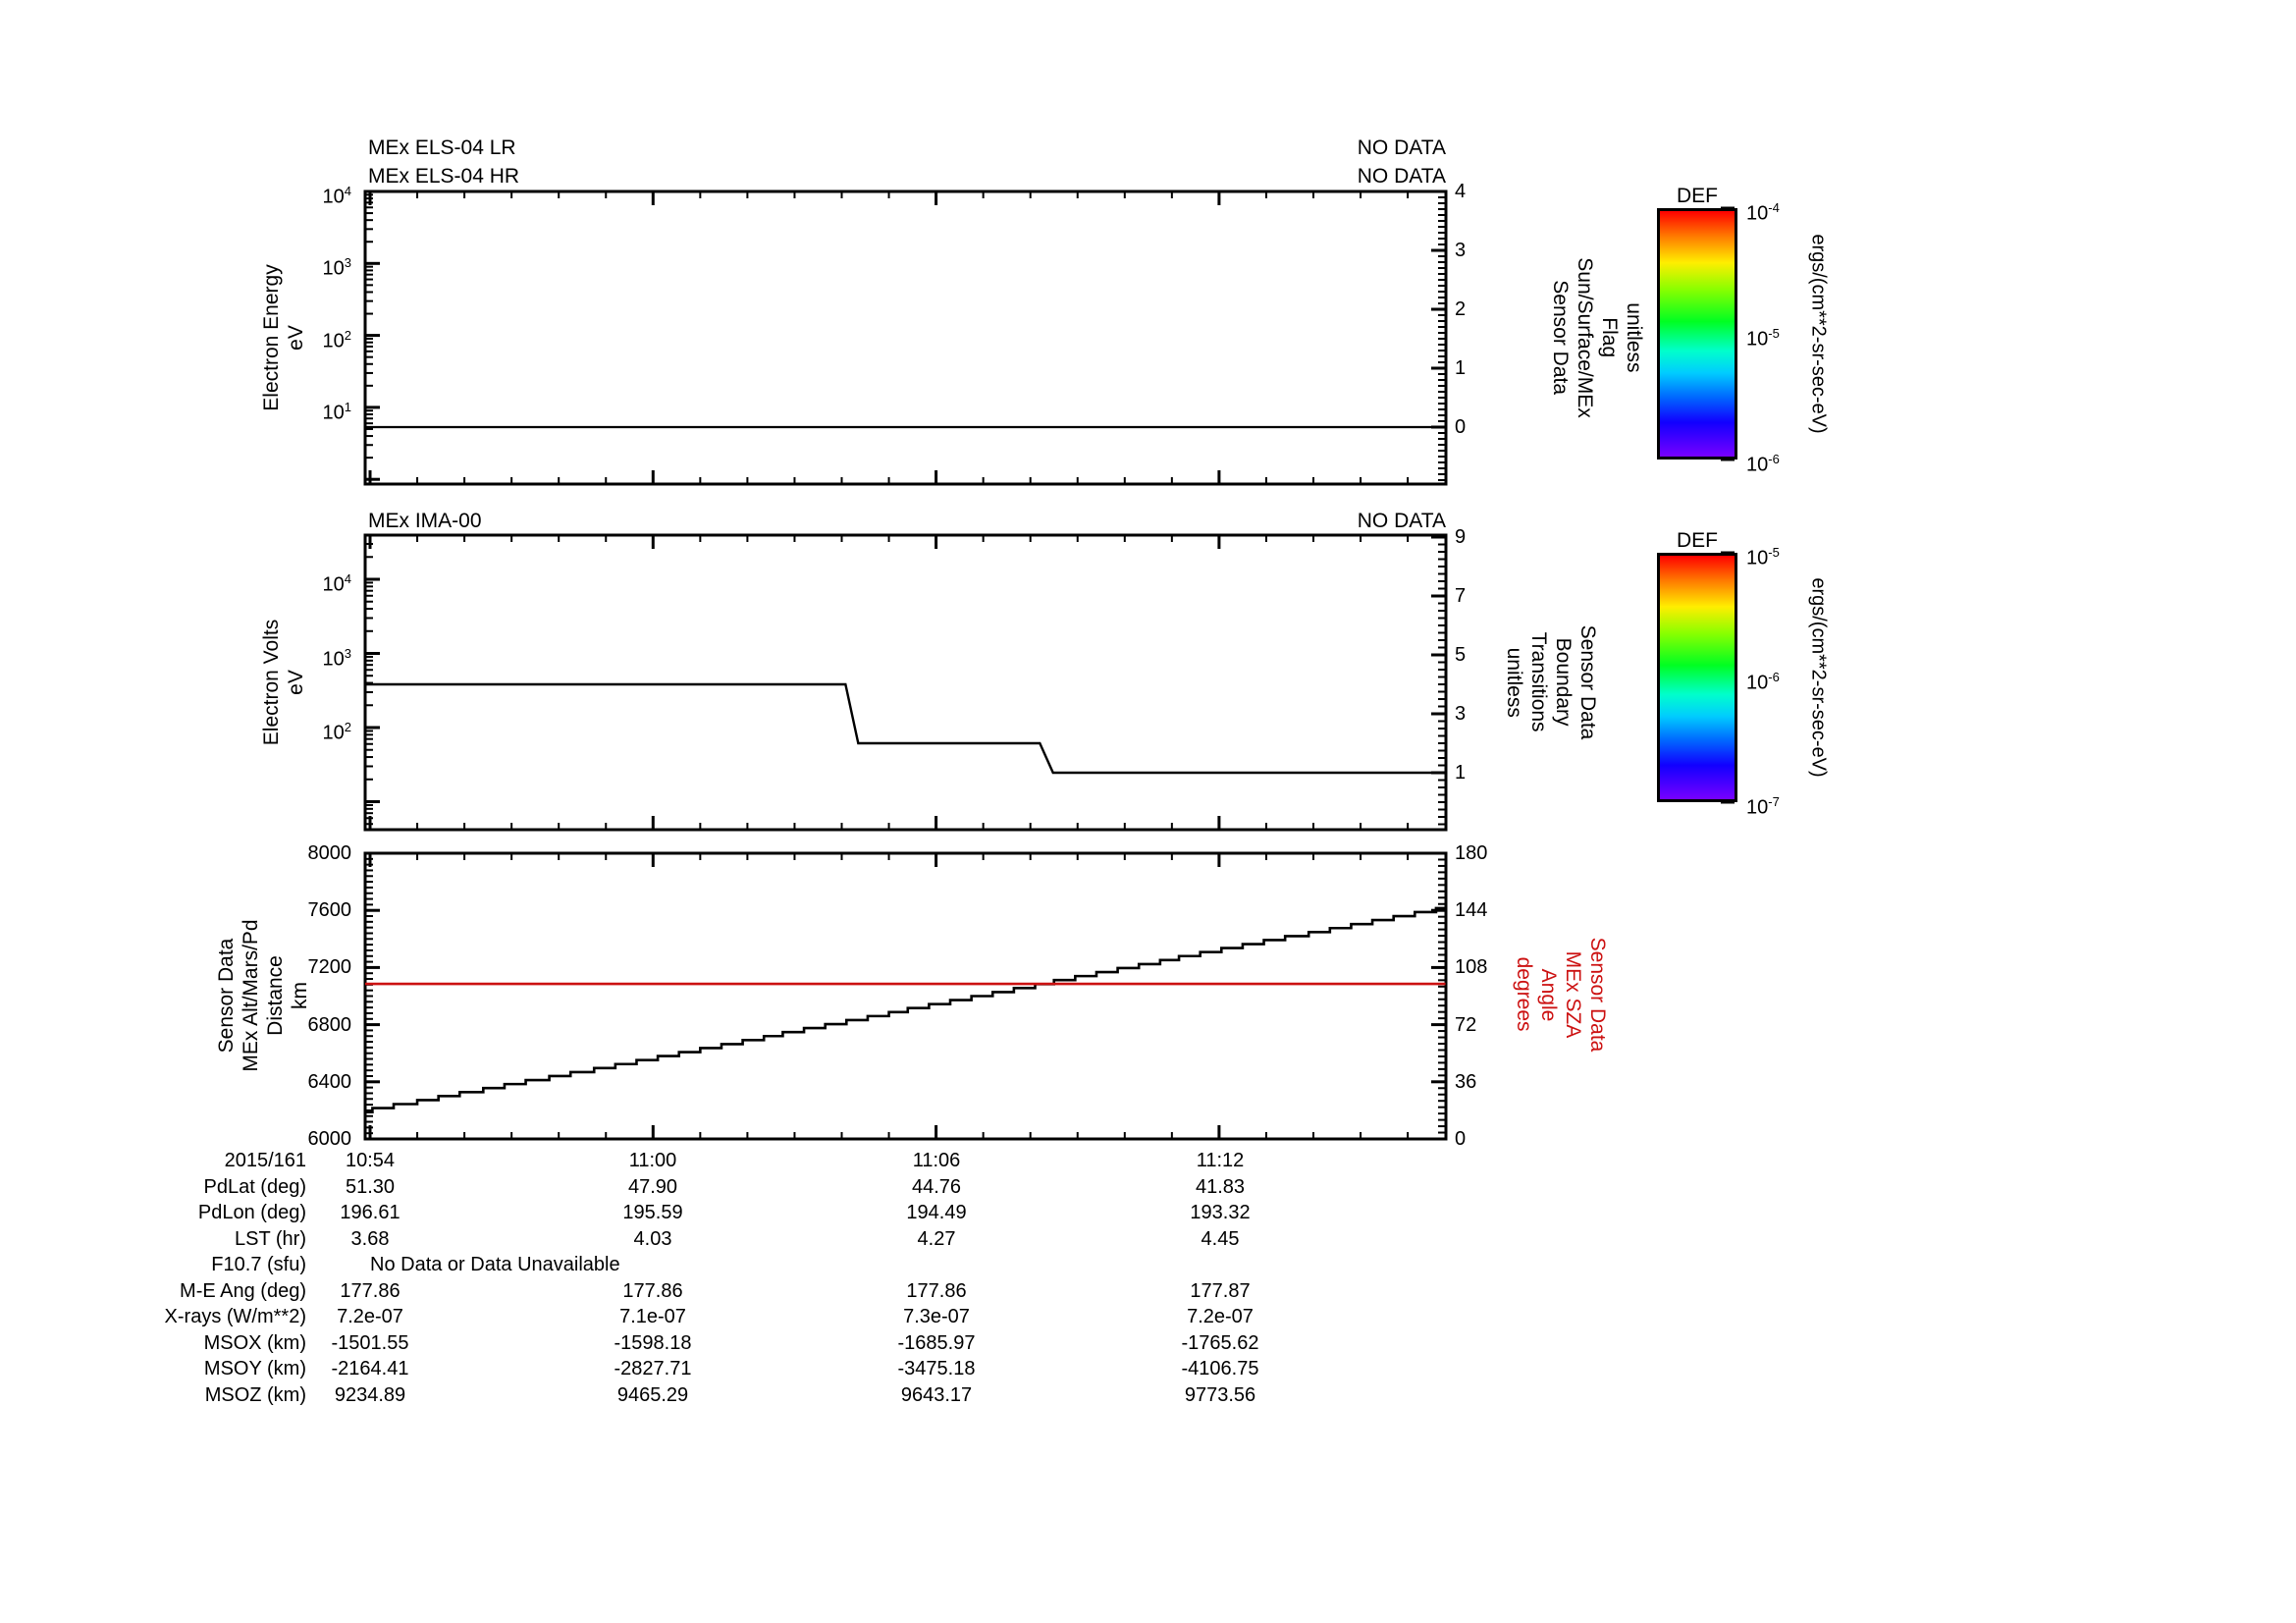  I want to click on table-row-label: MSOZ (km), so click(255, 1394).